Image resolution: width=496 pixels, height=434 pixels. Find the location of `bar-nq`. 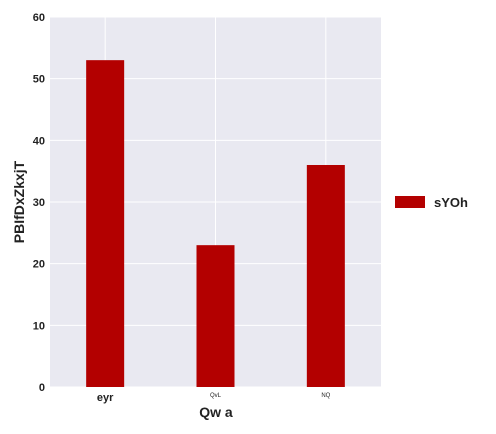

bar-nq is located at coordinates (325, 276).